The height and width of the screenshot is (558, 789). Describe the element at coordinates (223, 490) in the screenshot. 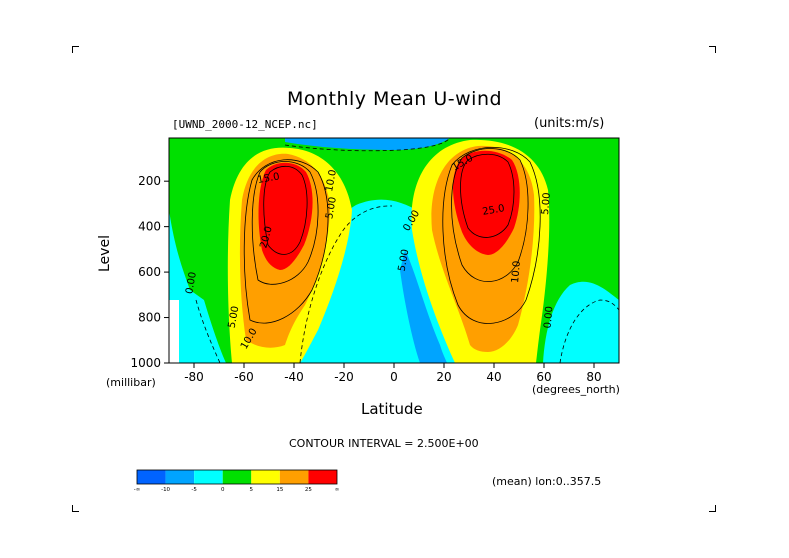

I see `colorbar-label: 0` at that location.